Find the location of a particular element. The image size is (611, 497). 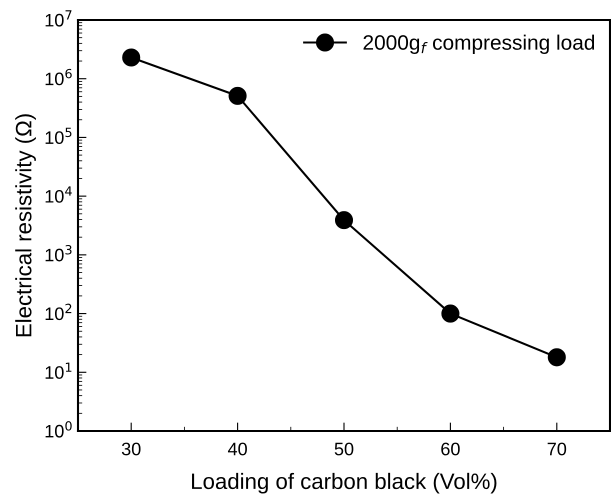

x-tick-label: 40 is located at coordinates (237, 449).